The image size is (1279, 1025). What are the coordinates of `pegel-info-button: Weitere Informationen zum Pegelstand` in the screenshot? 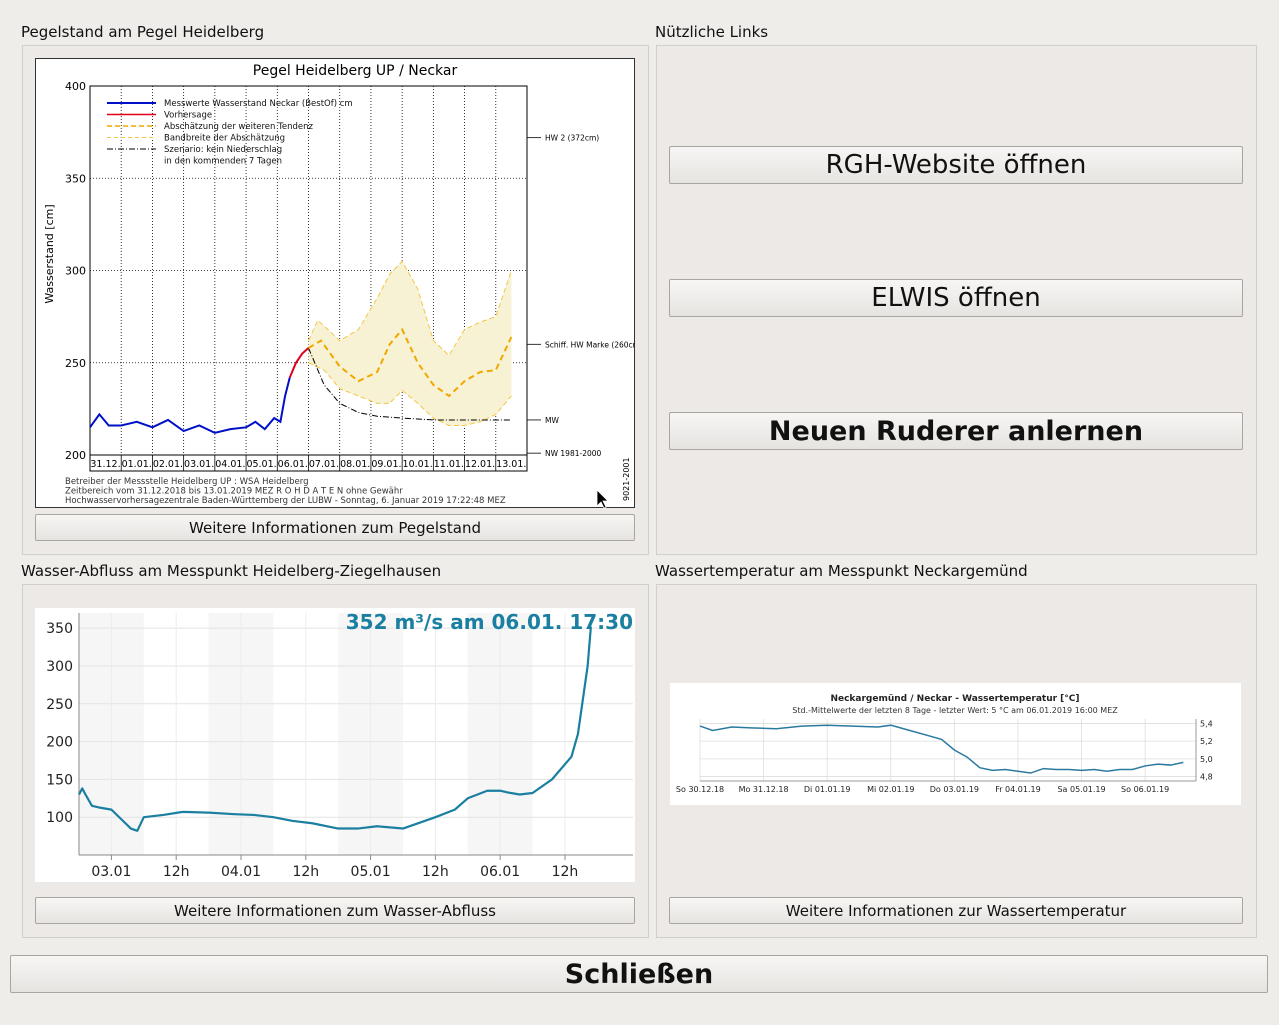 It's located at (335, 527).